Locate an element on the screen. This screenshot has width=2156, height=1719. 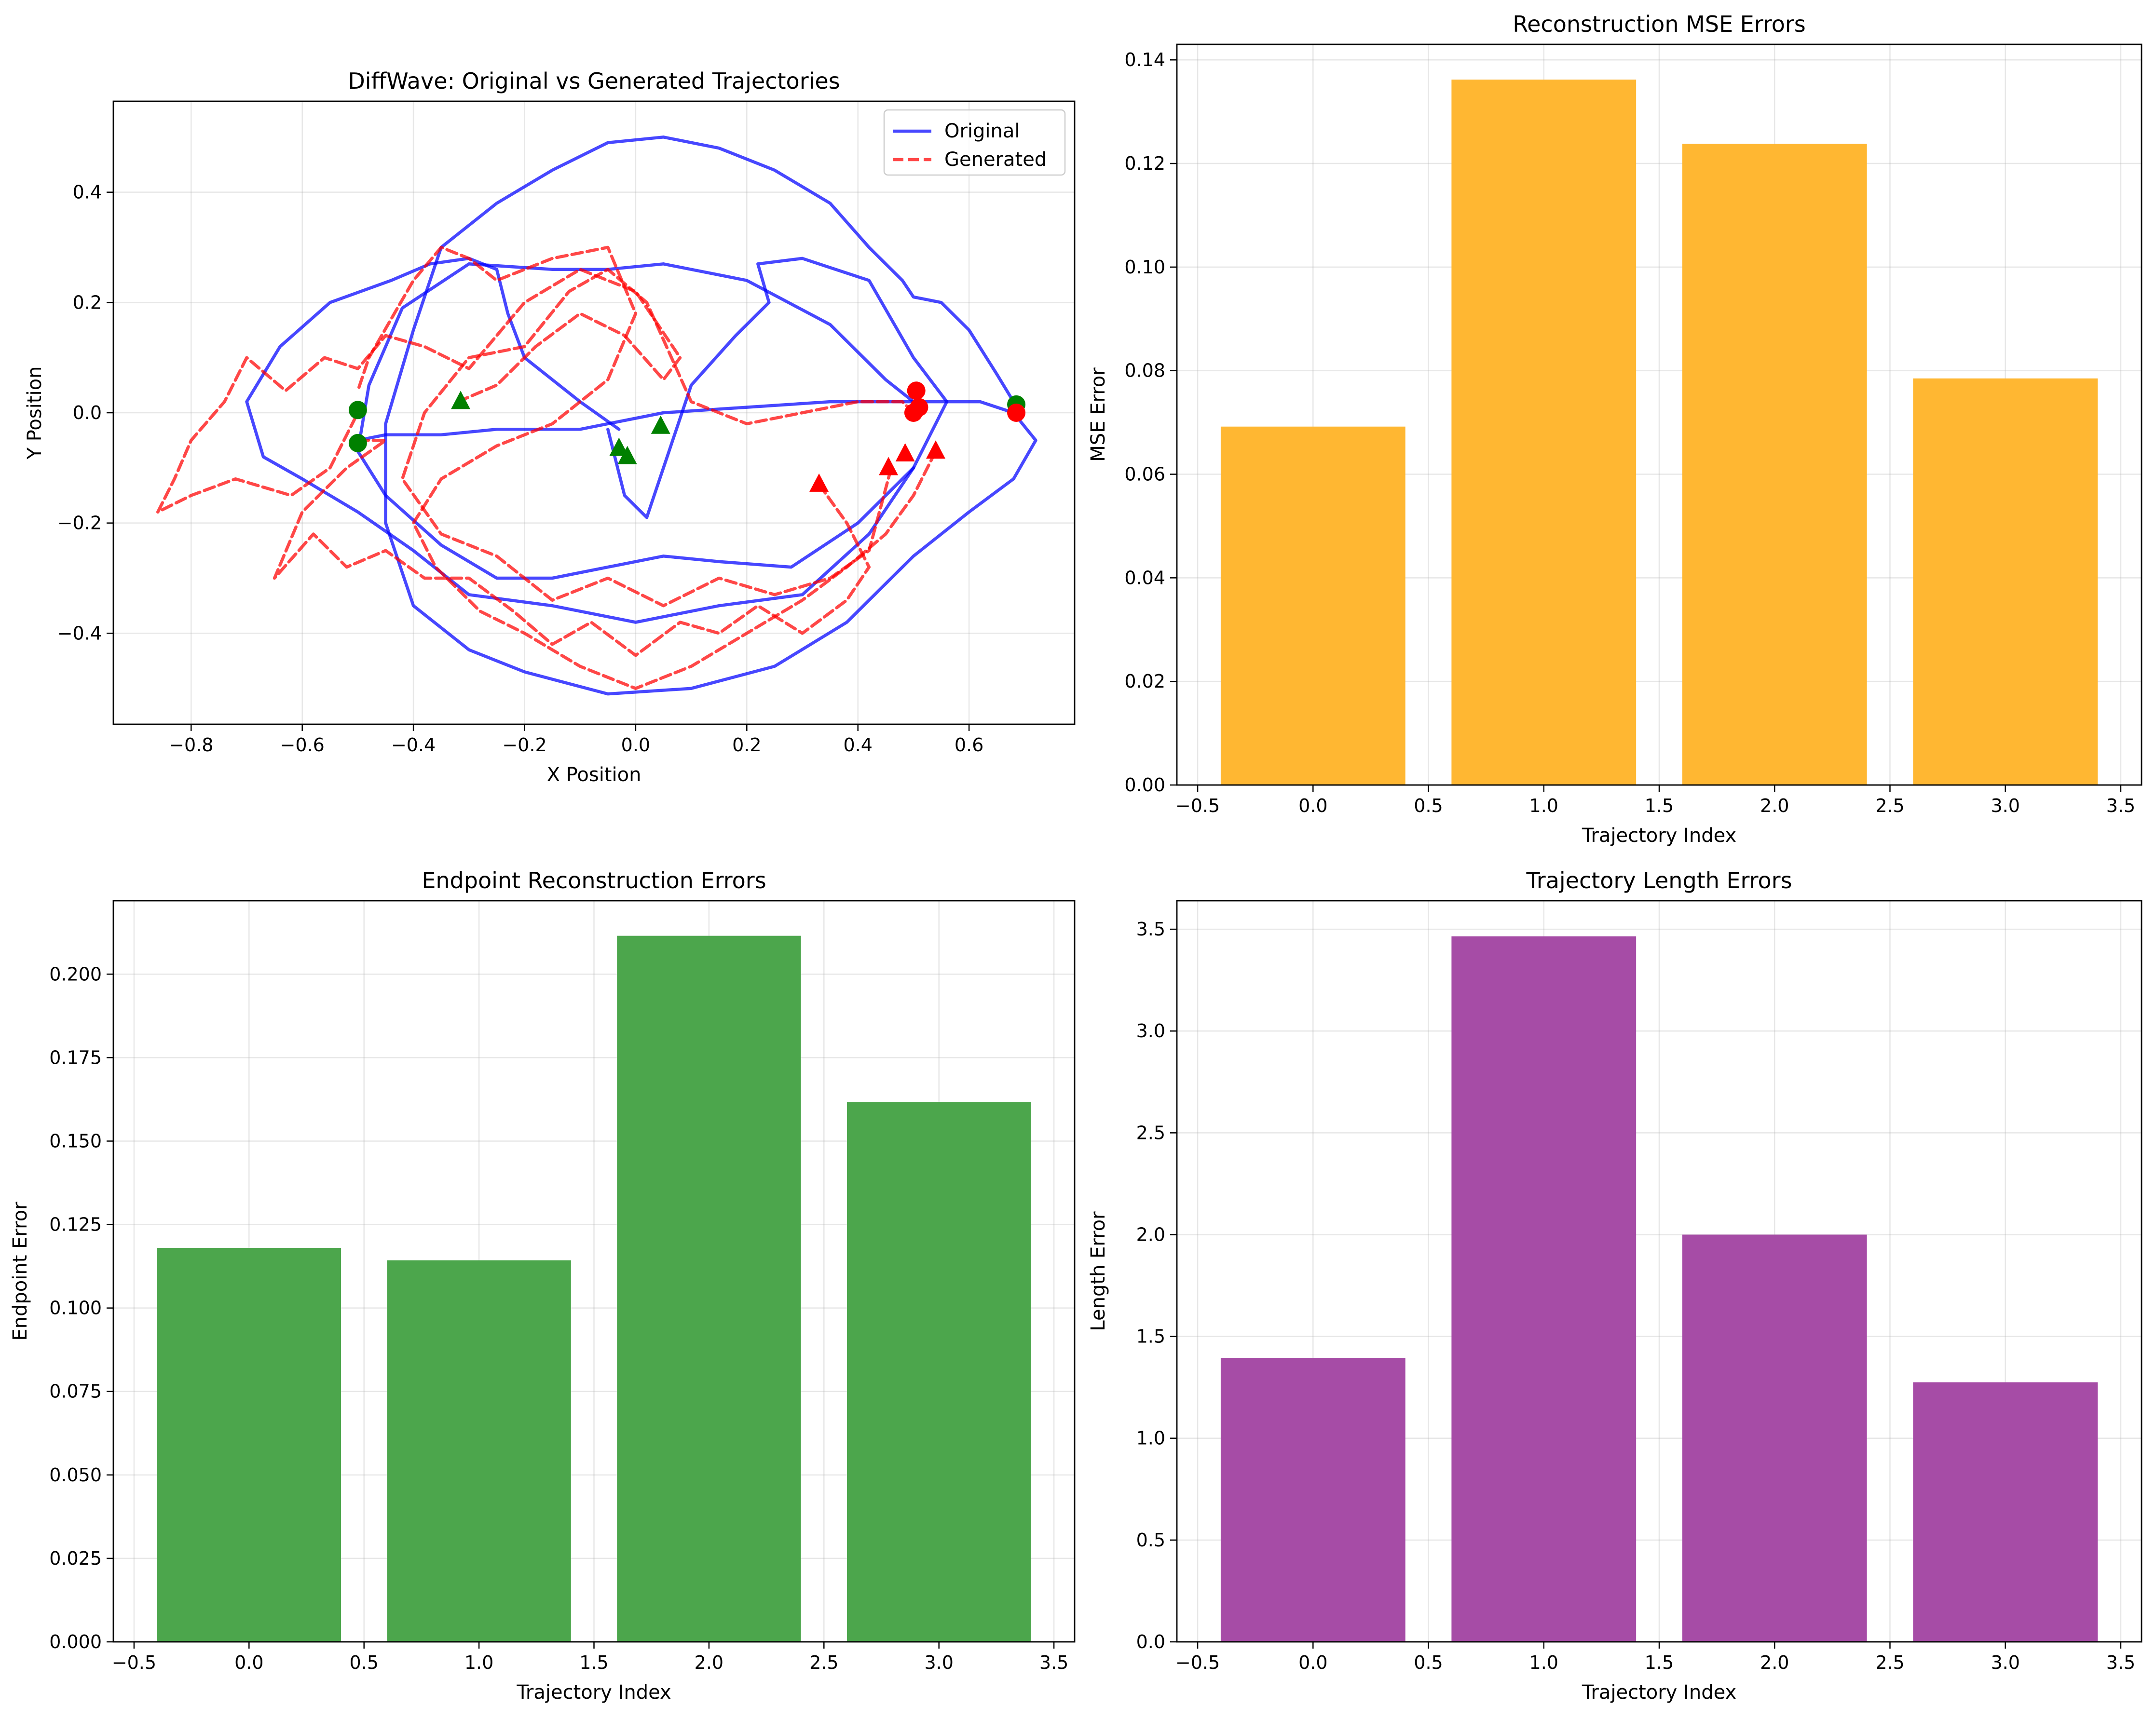
y-tick-label: 0.025 is located at coordinates (75, 1558).